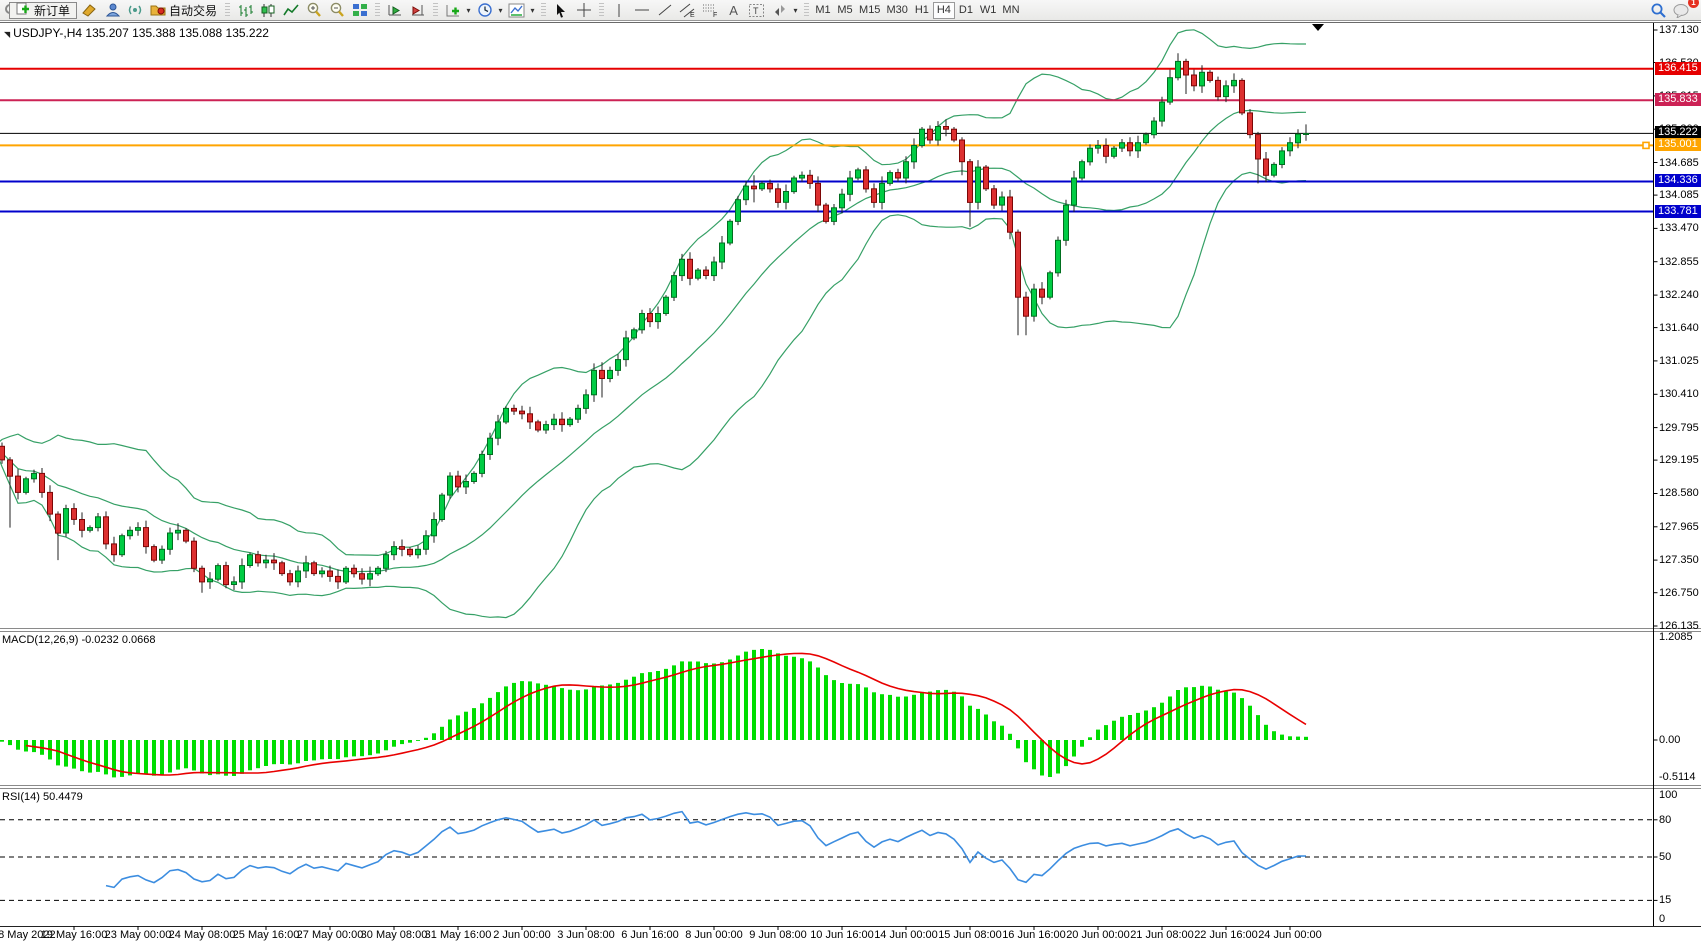  Describe the element at coordinates (468, 10) in the screenshot. I see `indicators-caret-icon: ▾` at that location.